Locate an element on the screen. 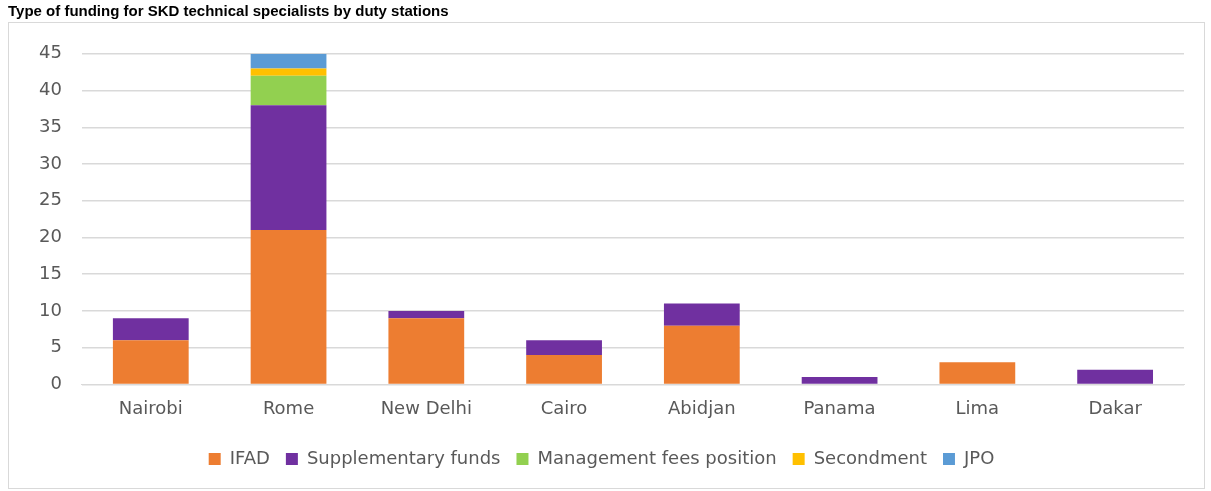 The height and width of the screenshot is (491, 1211). x-tick-label: Abidjan is located at coordinates (702, 407).